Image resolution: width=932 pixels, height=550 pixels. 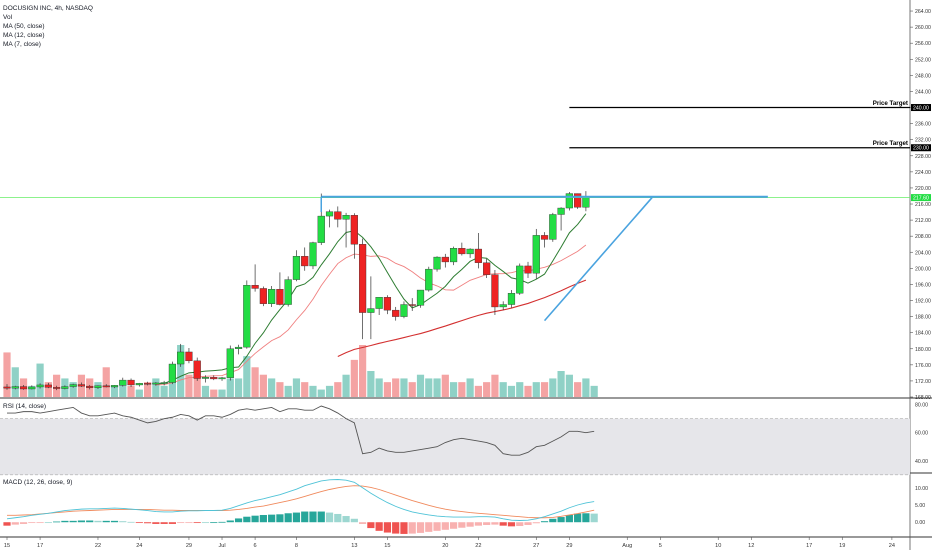 I want to click on legend-ma50: MA (50, close), so click(x=24, y=26).